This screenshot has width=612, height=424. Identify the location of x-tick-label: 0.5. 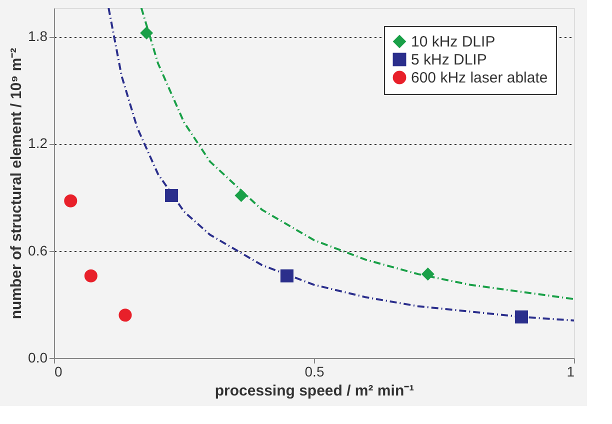
(314, 372).